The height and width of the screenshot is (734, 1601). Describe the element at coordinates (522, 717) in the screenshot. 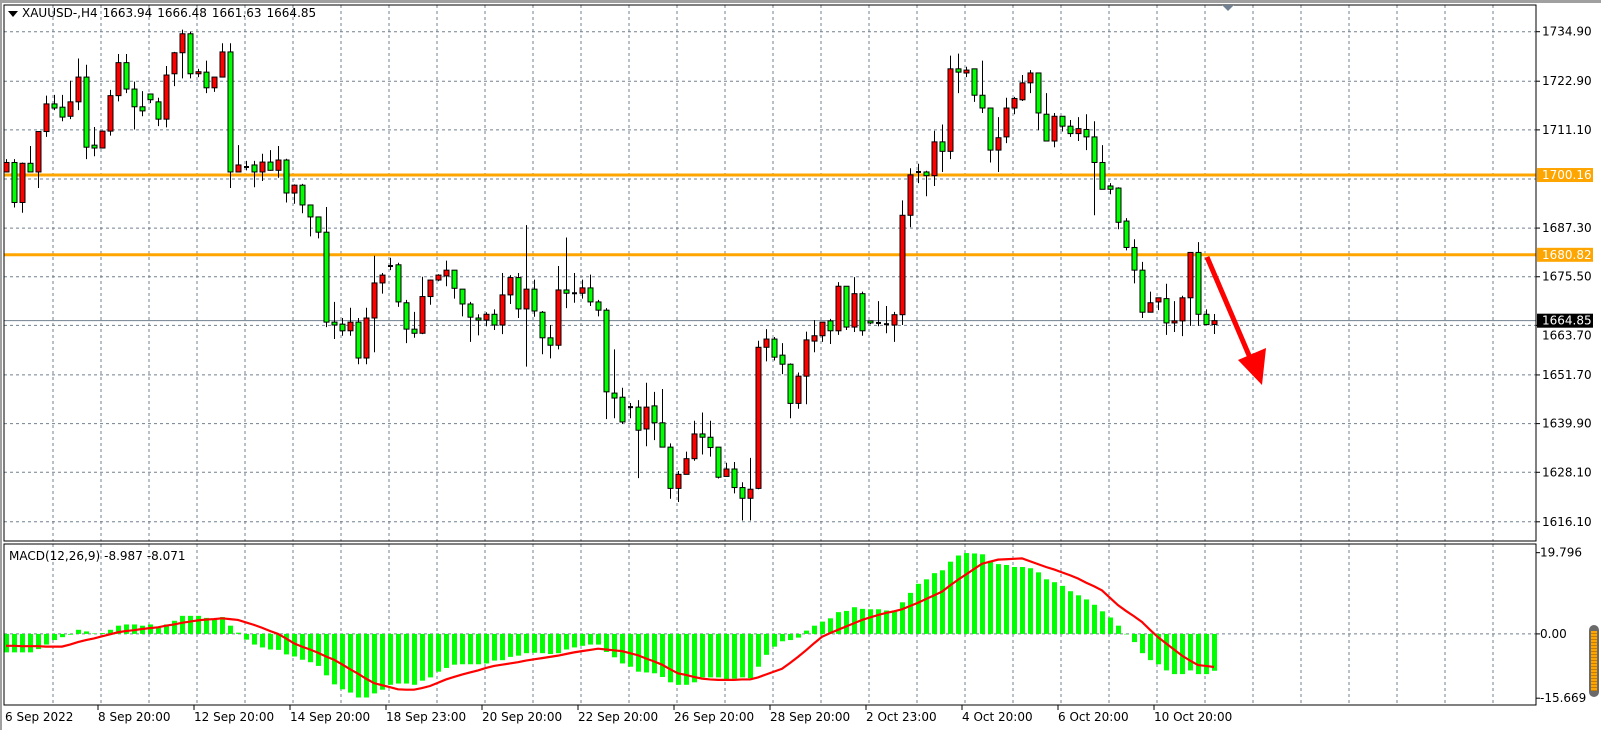

I see `time-tick-label: 20 Sep 20:00` at that location.